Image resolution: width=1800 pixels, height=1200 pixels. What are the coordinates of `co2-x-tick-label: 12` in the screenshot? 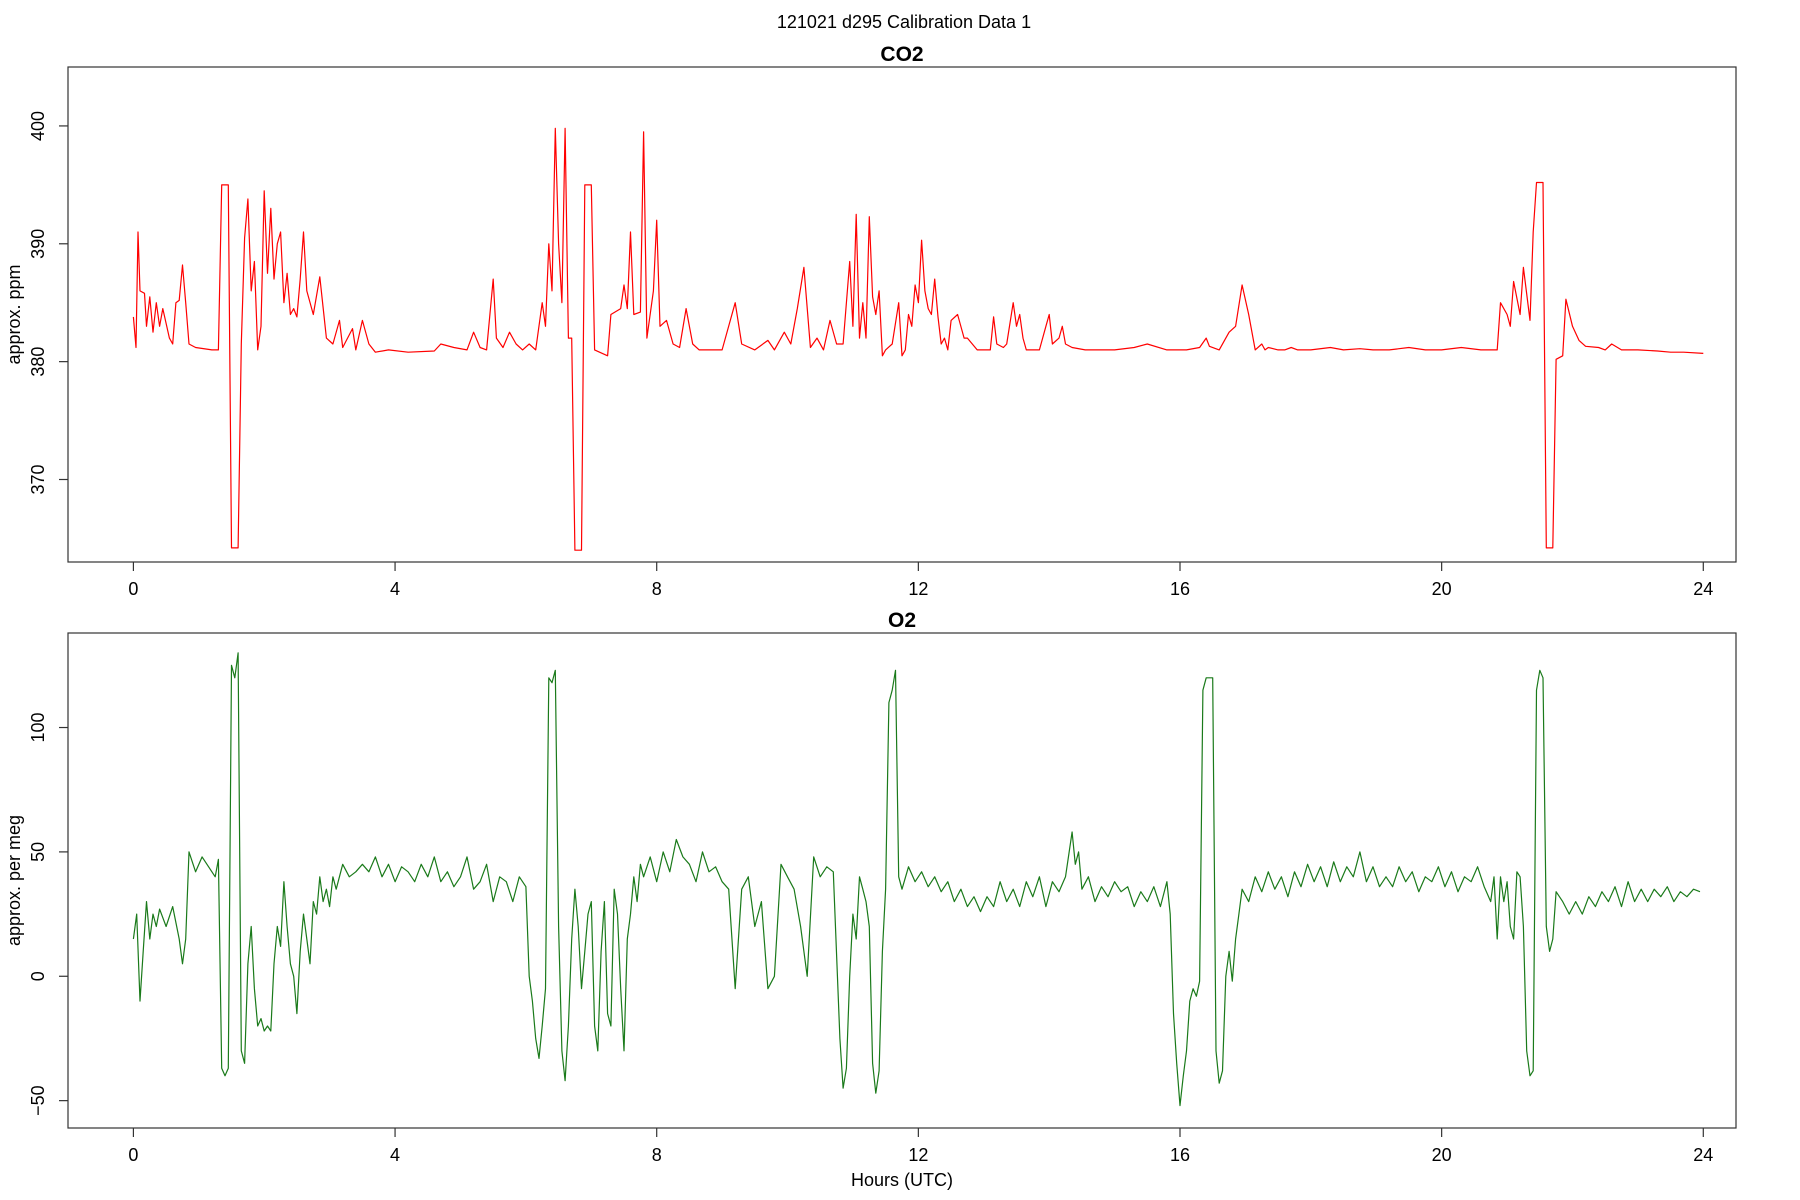 It's located at (918, 589).